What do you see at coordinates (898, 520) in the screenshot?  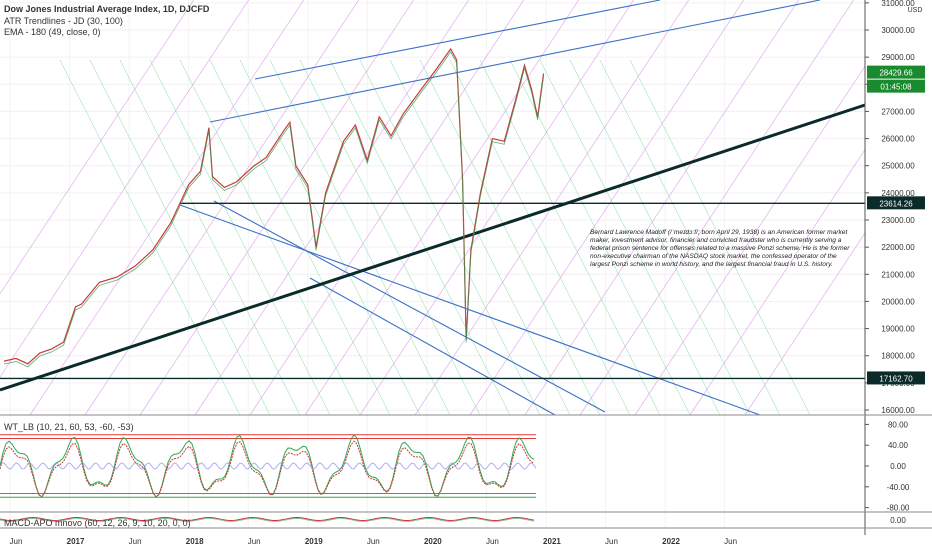 I see `macd-tick-label: 0.00` at bounding box center [898, 520].